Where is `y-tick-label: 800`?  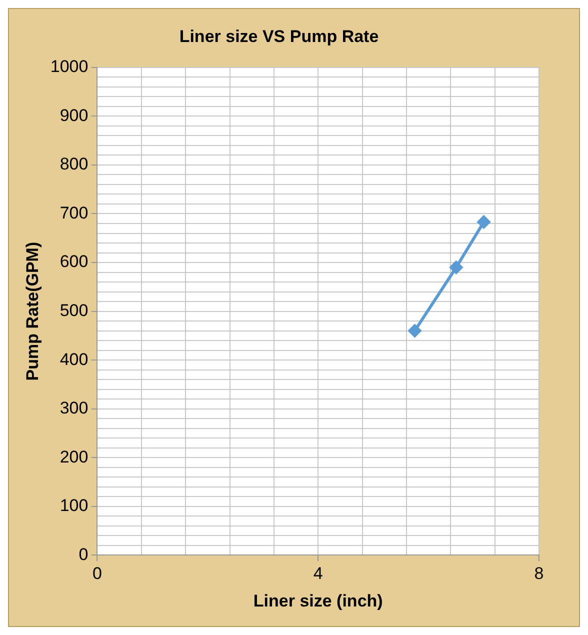
y-tick-label: 800 is located at coordinates (74, 164).